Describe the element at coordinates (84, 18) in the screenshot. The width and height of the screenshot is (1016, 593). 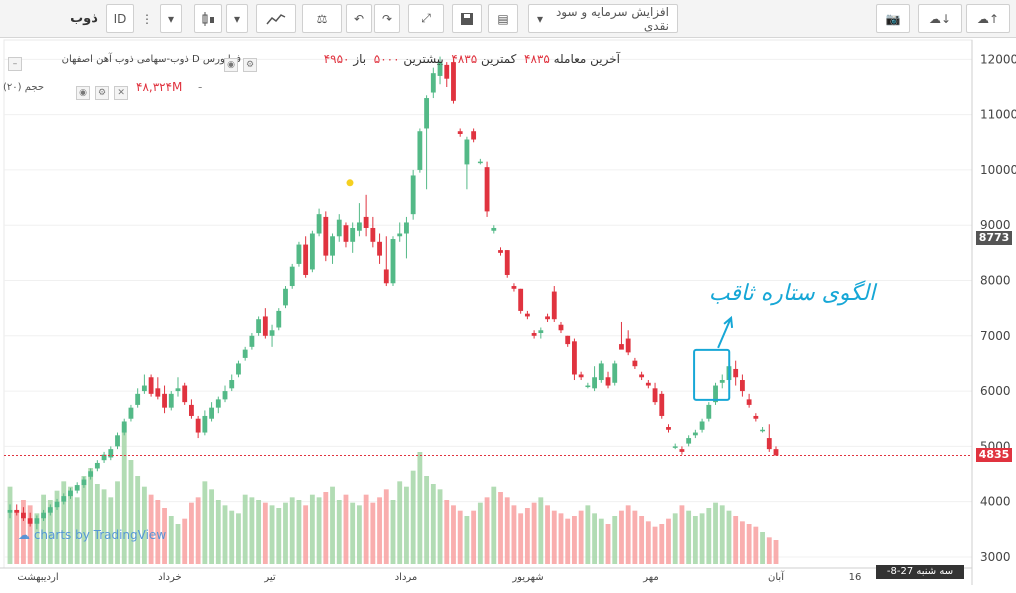
I see `symbol-label: ذوب` at that location.